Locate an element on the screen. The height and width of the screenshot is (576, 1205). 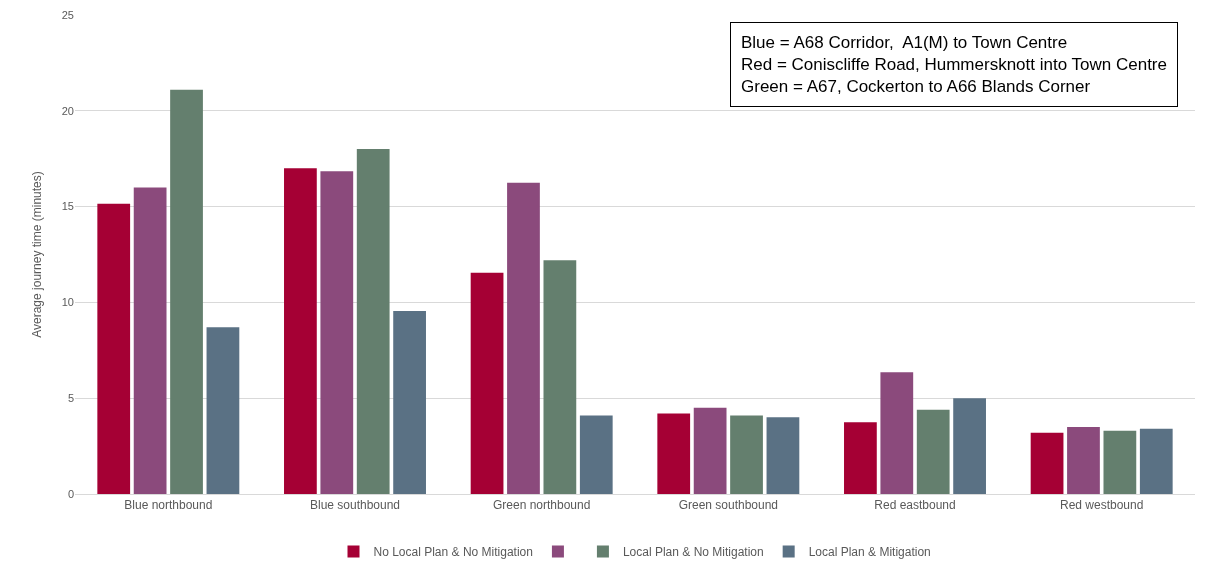
x-tick-label: Green northbound is located at coordinates (541, 505).